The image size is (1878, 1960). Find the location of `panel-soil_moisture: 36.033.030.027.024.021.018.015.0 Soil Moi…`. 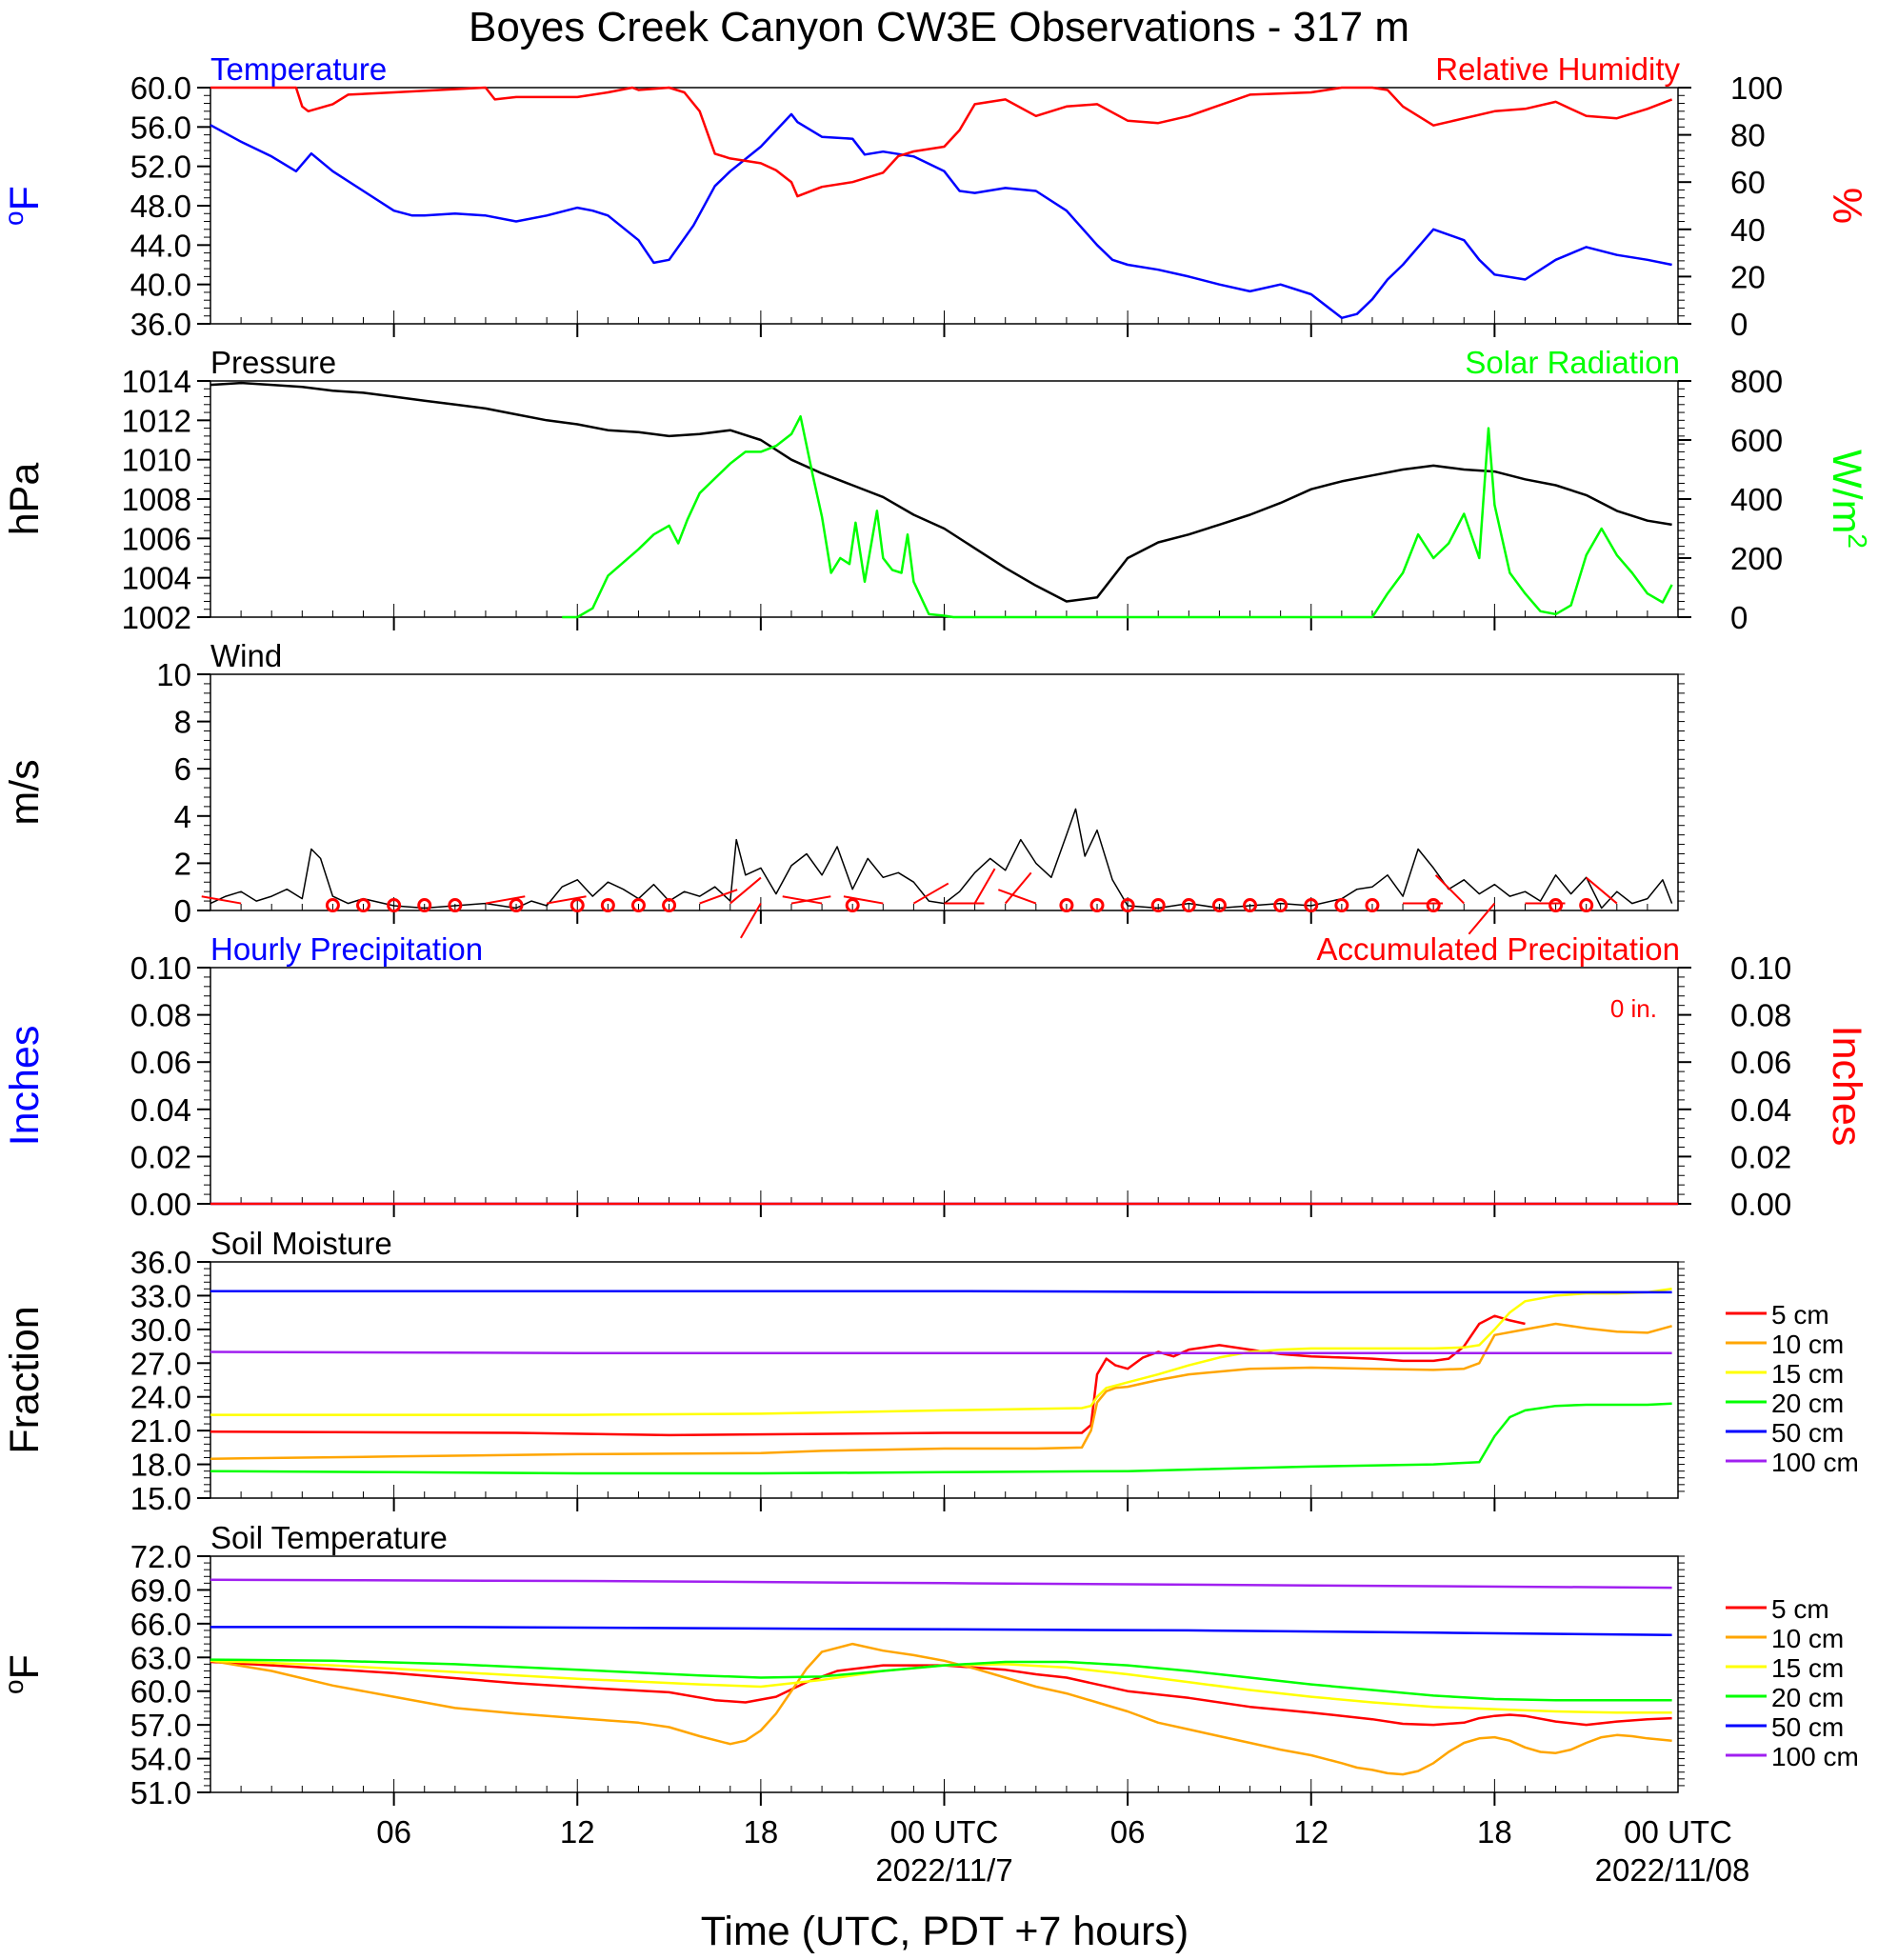

panel-soil_moisture: 36.033.030.027.024.021.018.015.0 Soil Moi… is located at coordinates (930, 1371).